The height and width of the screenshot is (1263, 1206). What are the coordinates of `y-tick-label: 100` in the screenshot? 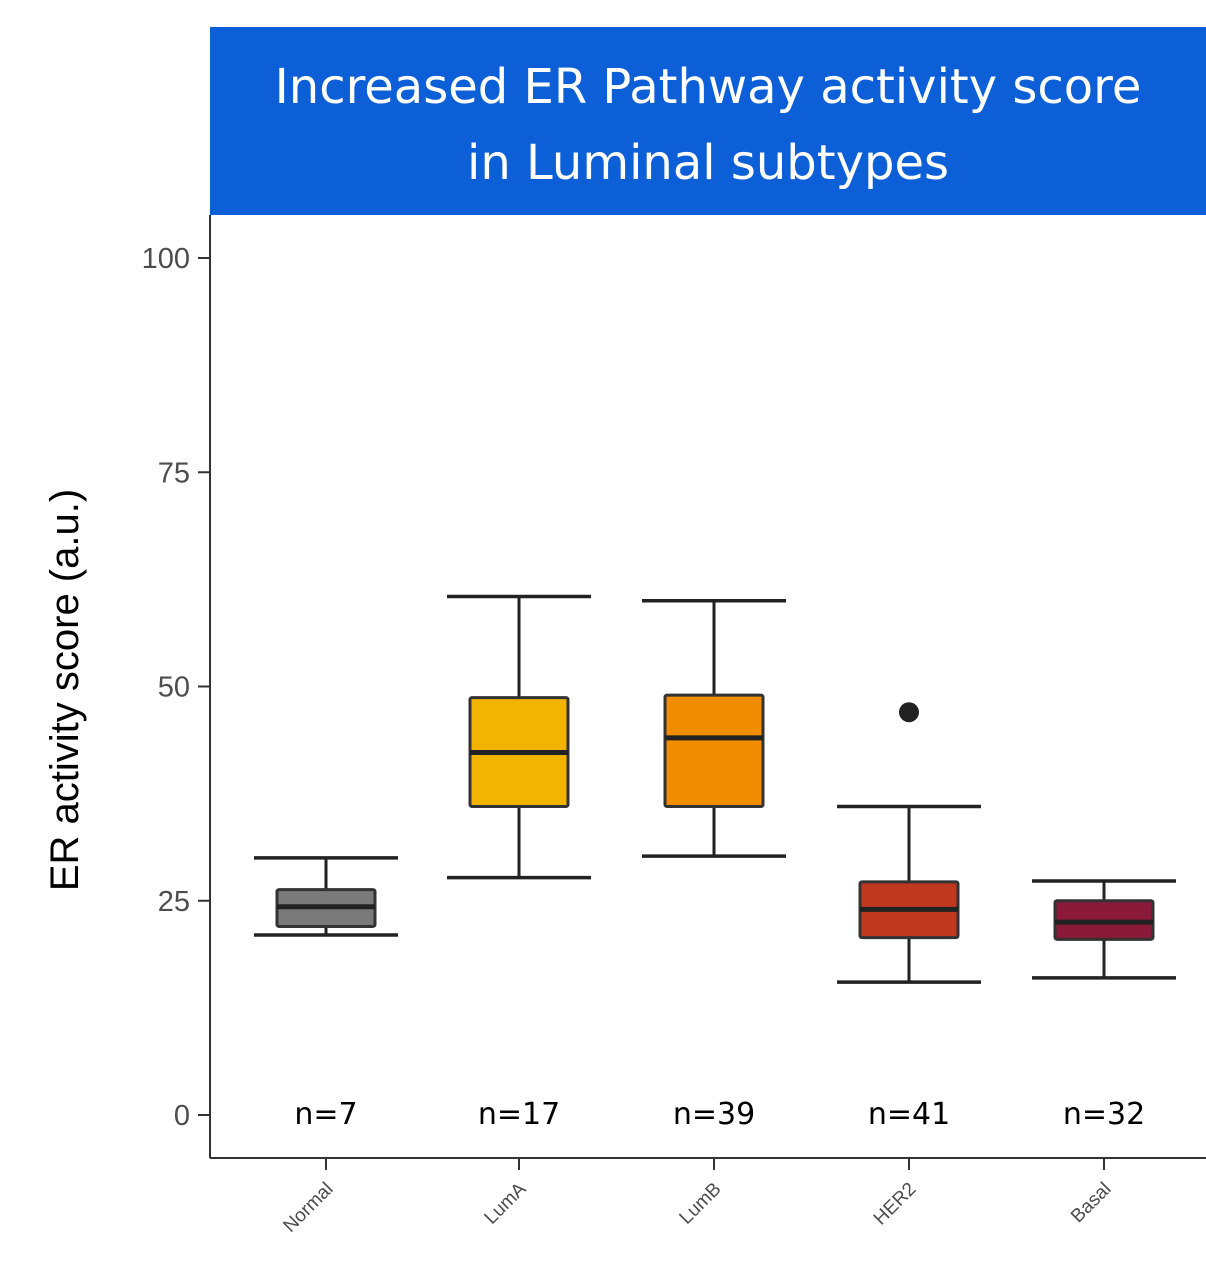 It's located at (166, 259).